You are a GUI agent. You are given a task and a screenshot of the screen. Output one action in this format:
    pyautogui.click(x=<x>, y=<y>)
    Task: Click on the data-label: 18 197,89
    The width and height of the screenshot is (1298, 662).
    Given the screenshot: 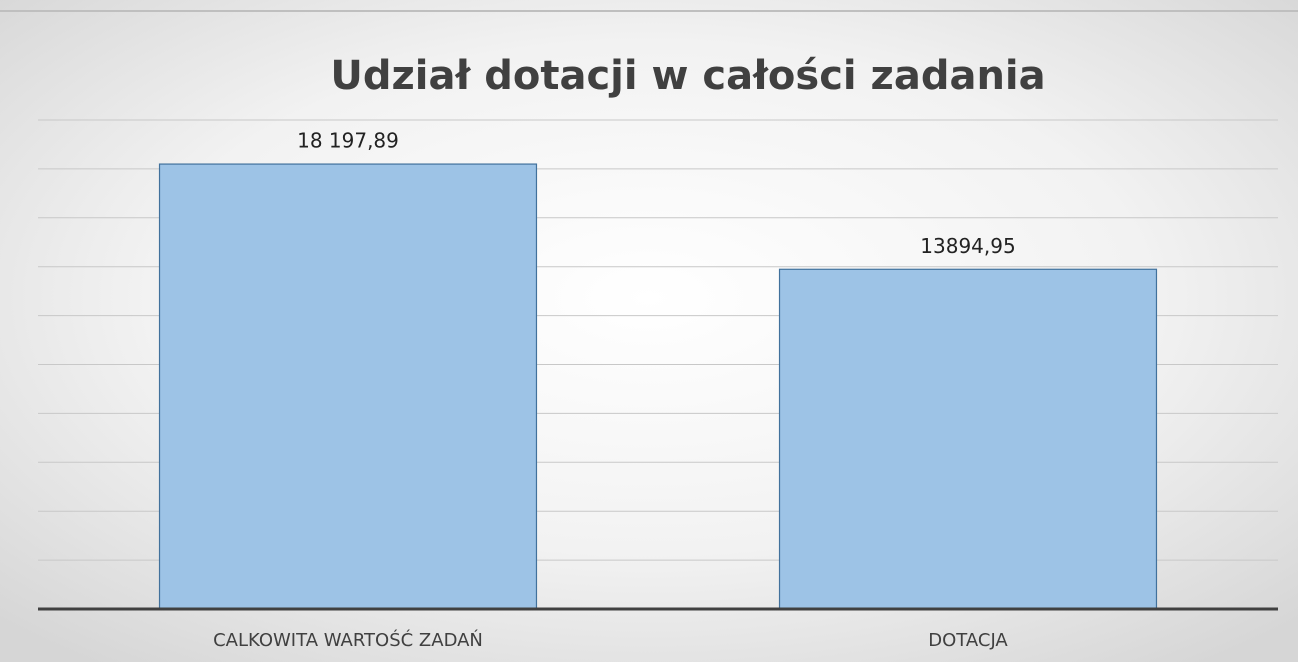 What is the action you would take?
    pyautogui.click(x=348, y=141)
    